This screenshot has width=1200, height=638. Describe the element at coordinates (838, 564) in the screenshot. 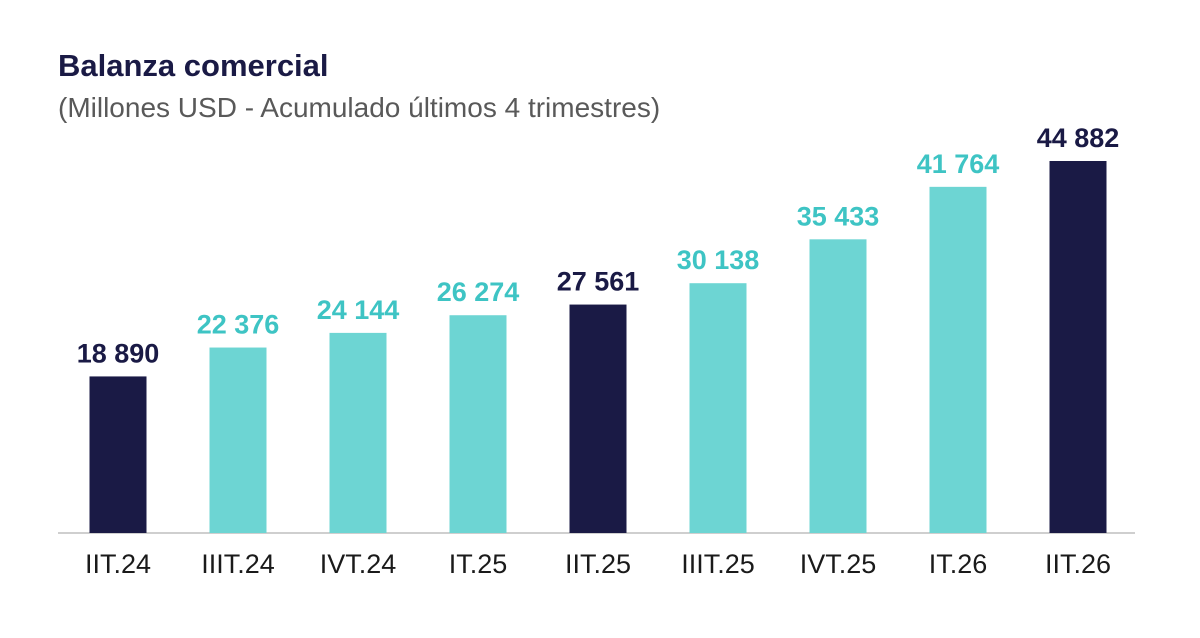

I see `x-tick-label-ivt-25: IVT.25` at that location.